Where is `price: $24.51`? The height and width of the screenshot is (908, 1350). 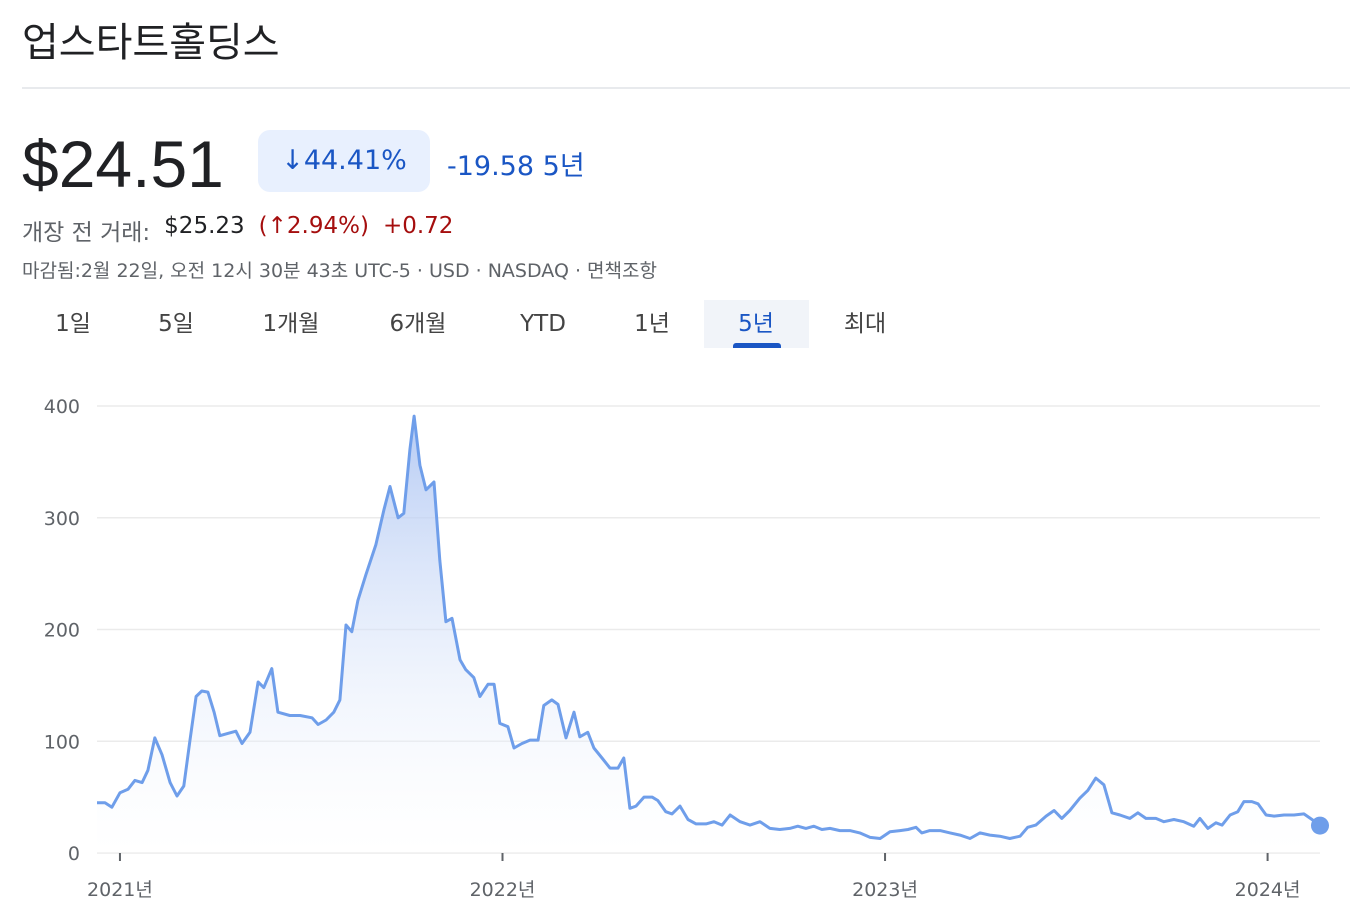 price: $24.51 is located at coordinates (123, 164).